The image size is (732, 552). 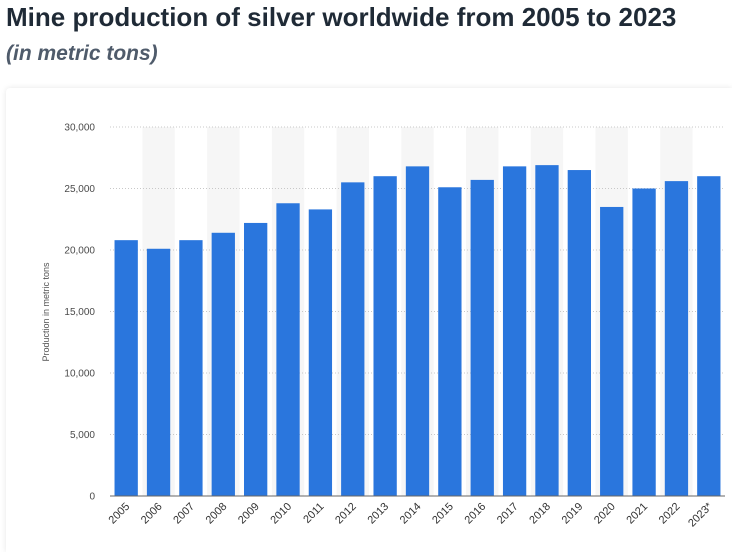 I want to click on bar-2022, so click(x=676, y=338).